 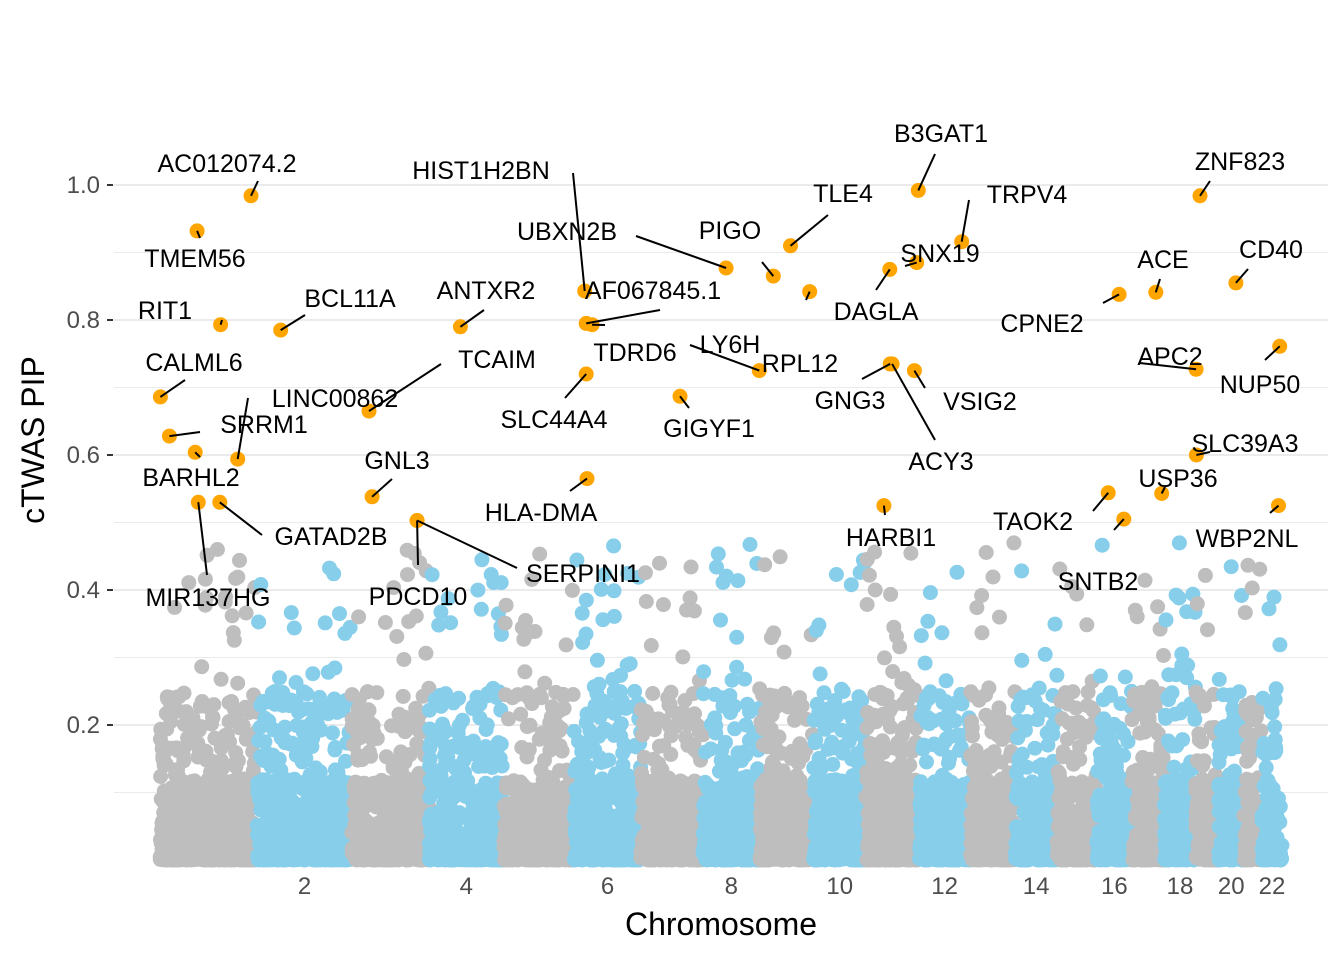 What do you see at coordinates (83, 455) in the screenshot?
I see `y-tick-label: 0.6` at bounding box center [83, 455].